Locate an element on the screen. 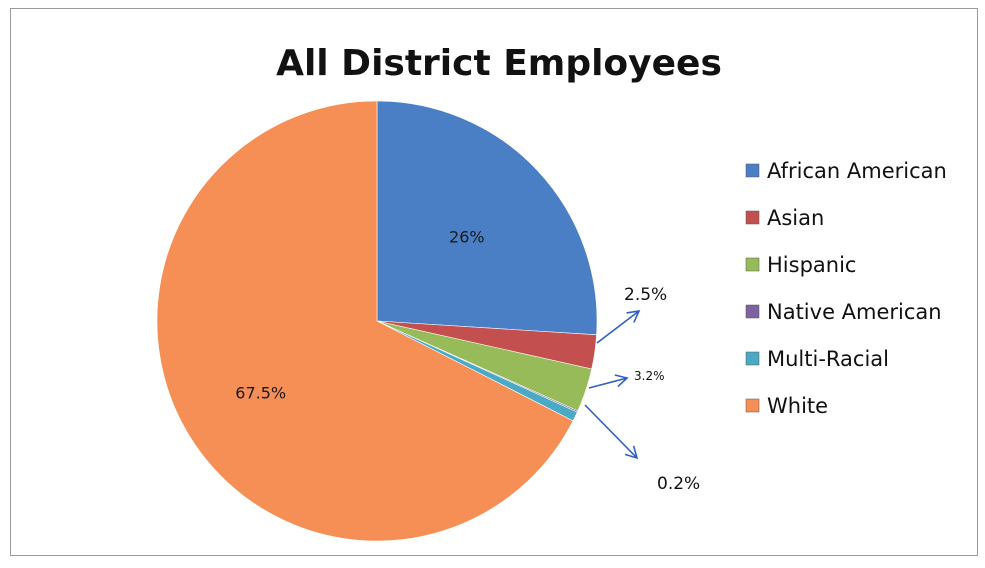 The width and height of the screenshot is (985, 568). slice-label-african-american: 26% is located at coordinates (467, 237).